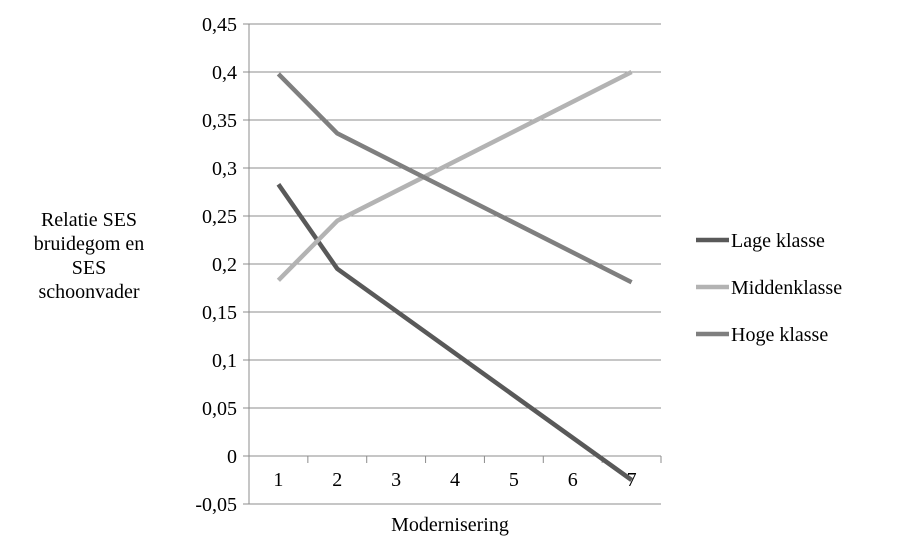 This screenshot has width=909, height=536. I want to click on y-tick-label: 0,4, so click(224, 73).